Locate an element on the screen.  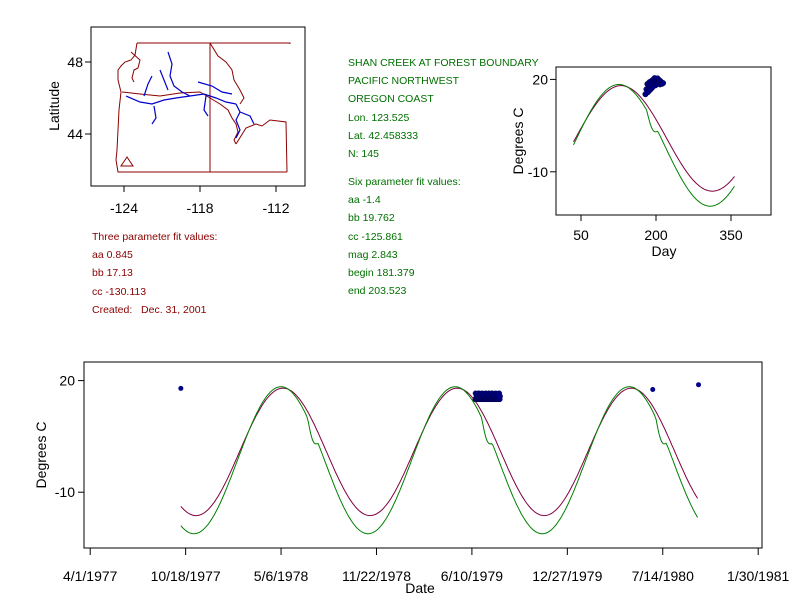
site-lon: Lon. 123.525 is located at coordinates (379, 117).